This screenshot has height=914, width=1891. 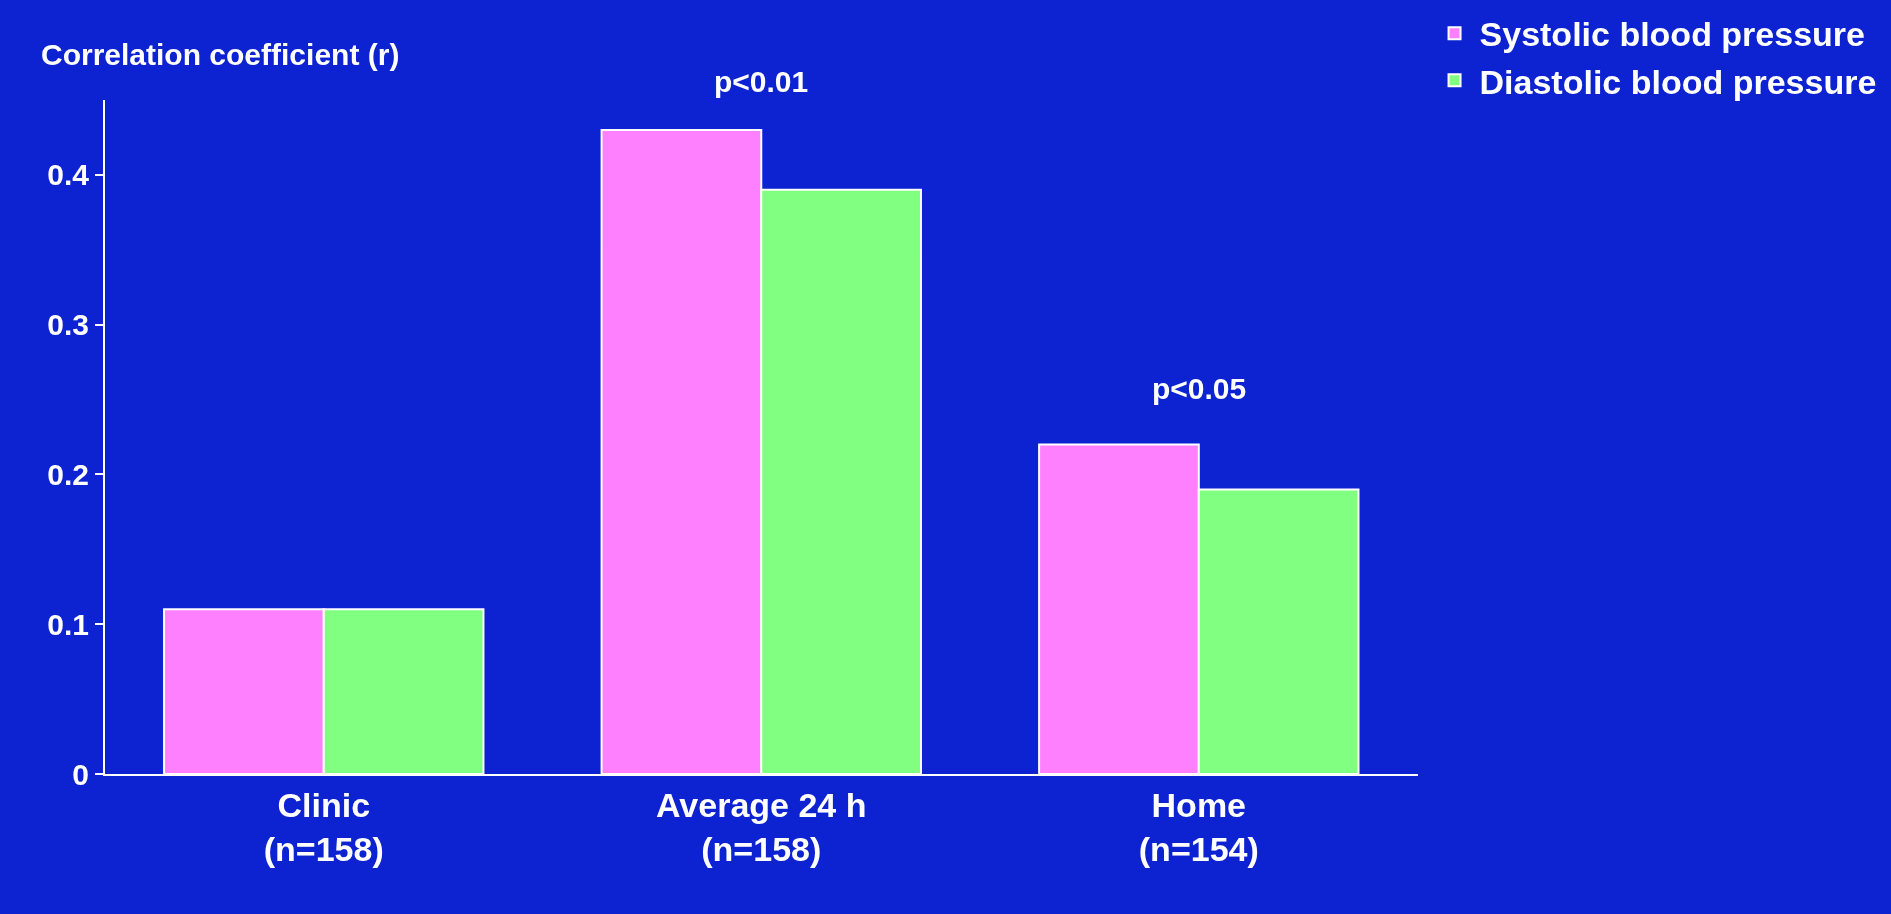 I want to click on x-tick-label: Home (n=154), so click(x=1198, y=826).